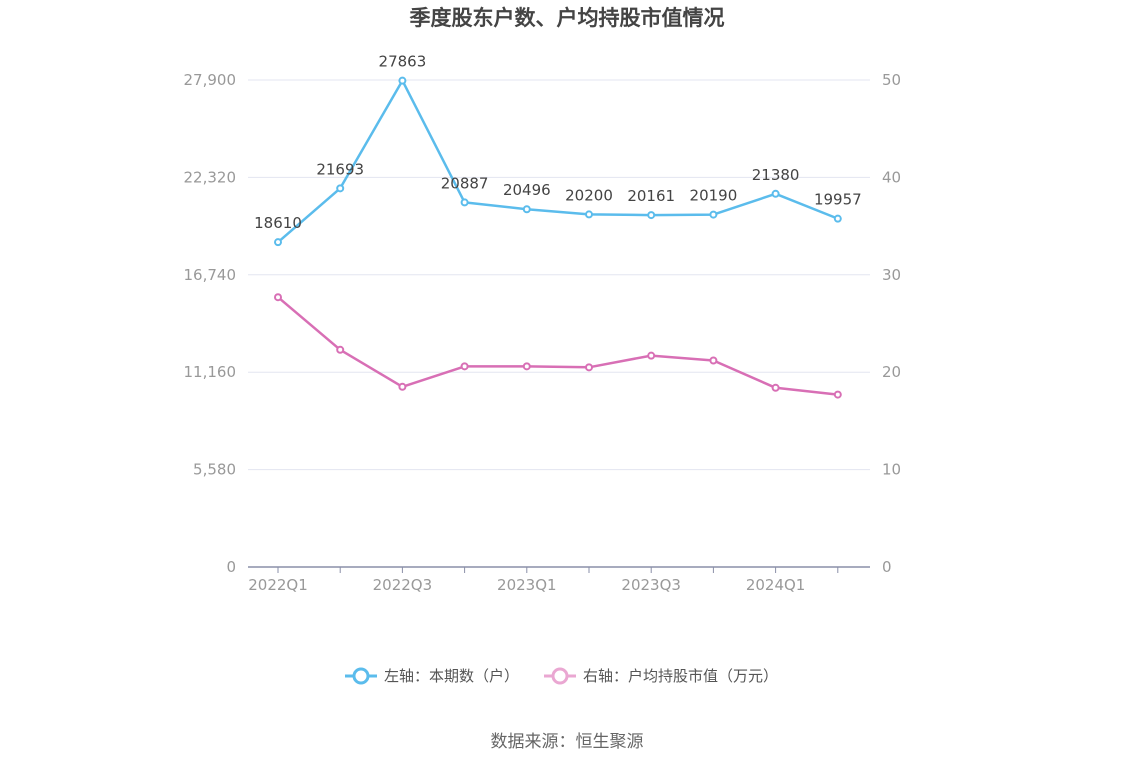 This screenshot has height=766, width=1134. What do you see at coordinates (451, 676) in the screenshot?
I see `legend-label-left-series: 左轴：本期数（户）` at bounding box center [451, 676].